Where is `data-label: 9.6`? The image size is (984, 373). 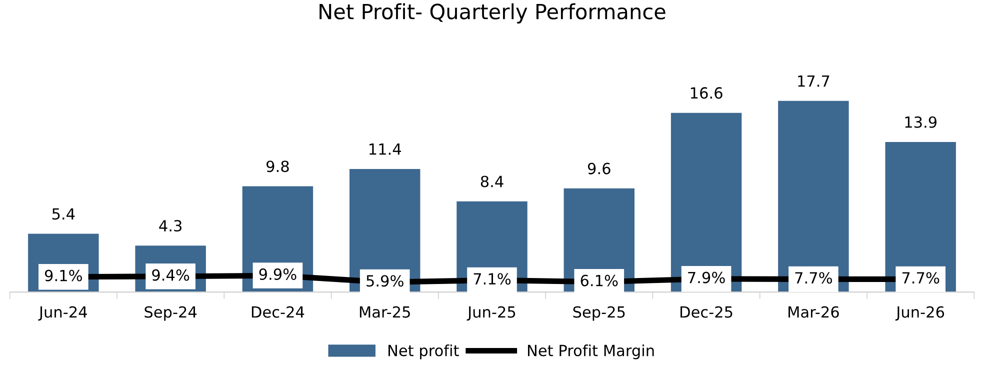 data-label: 9.6 is located at coordinates (599, 168).